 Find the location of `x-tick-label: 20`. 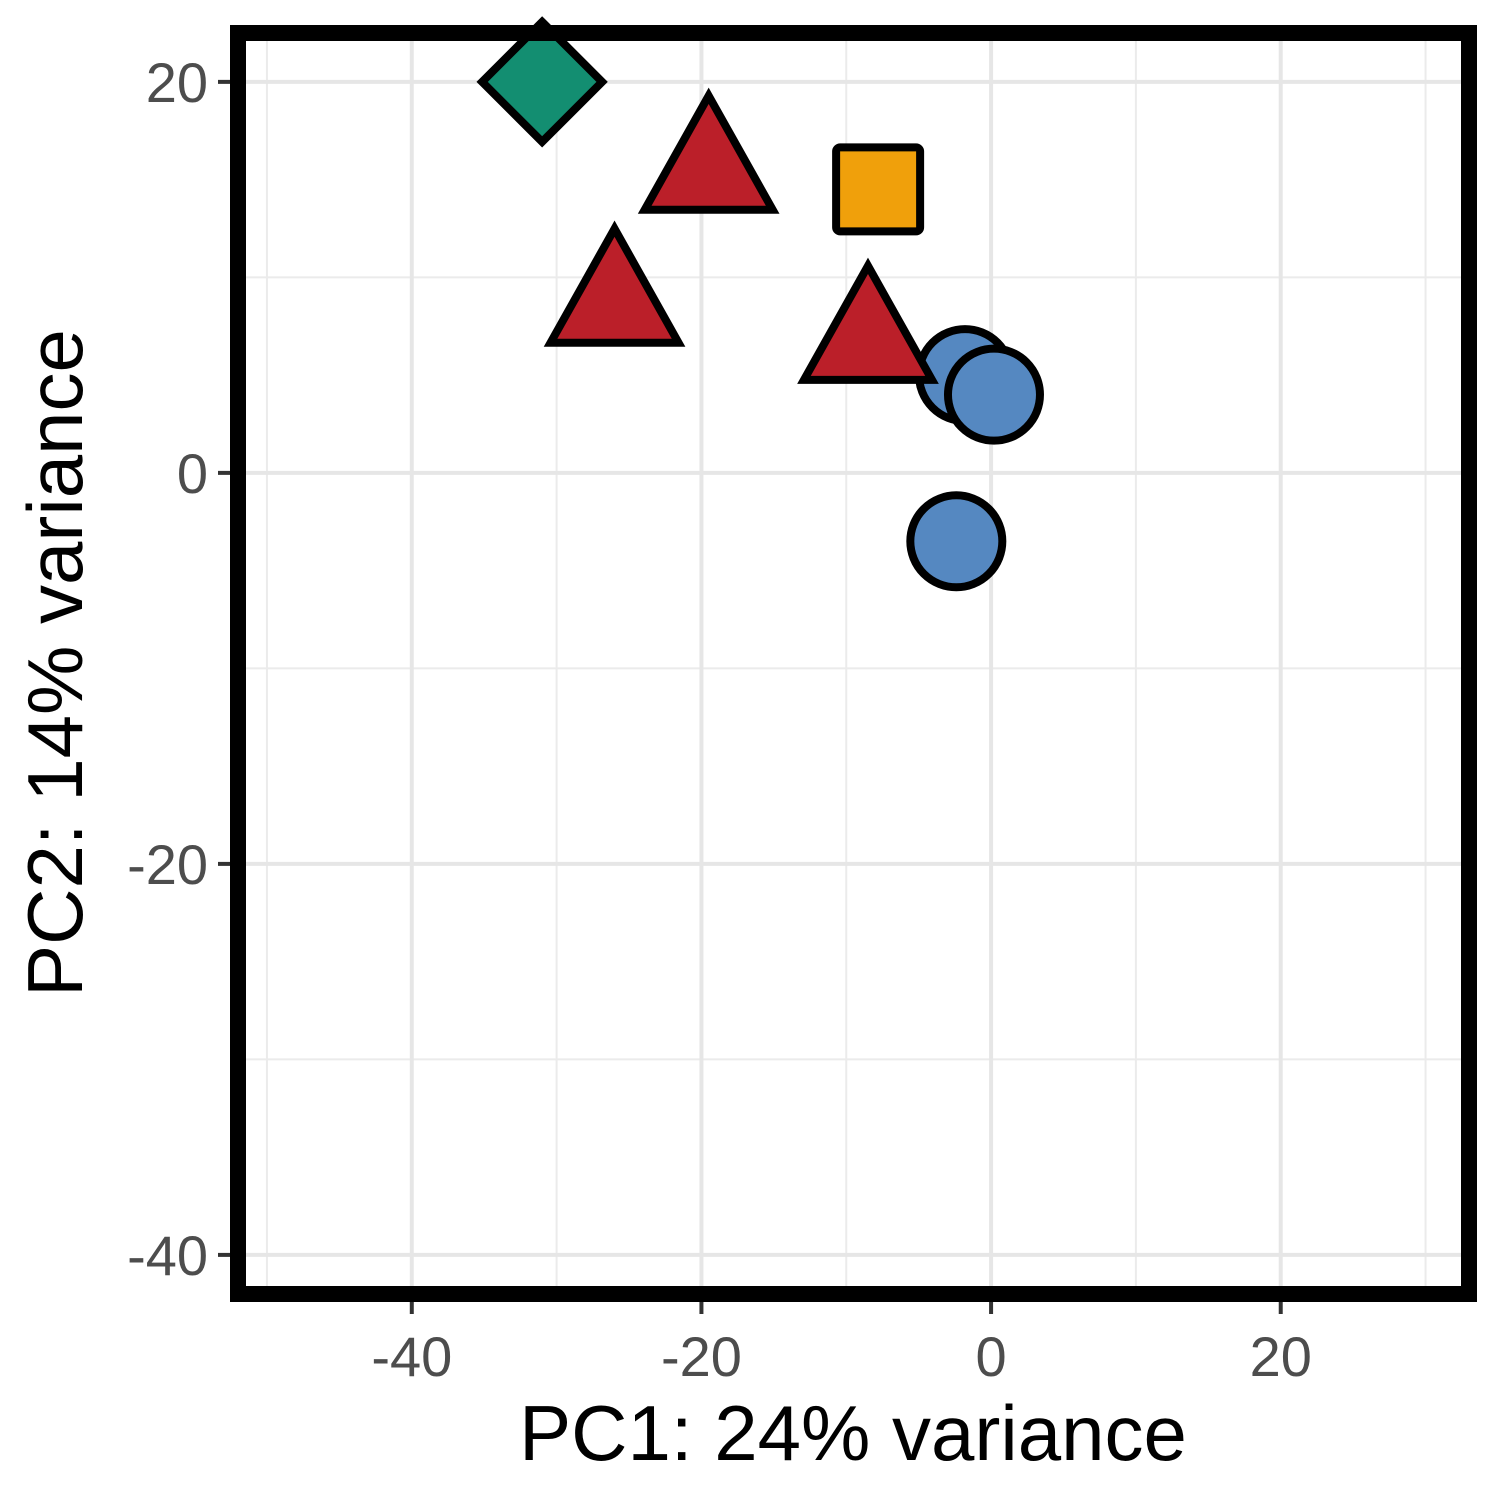

x-tick-label: 20 is located at coordinates (1281, 1356).